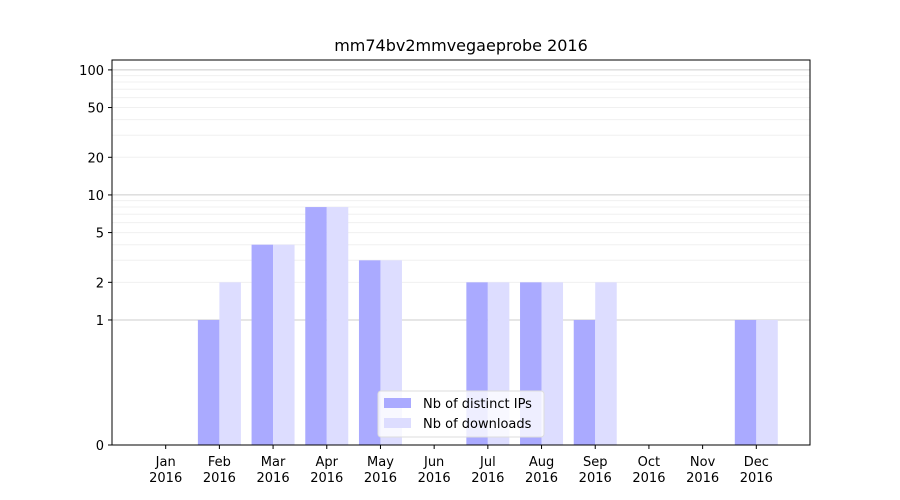 Image resolution: width=900 pixels, height=500 pixels. What do you see at coordinates (649, 462) in the screenshot?
I see `x-tick-label-month: Oct` at bounding box center [649, 462].